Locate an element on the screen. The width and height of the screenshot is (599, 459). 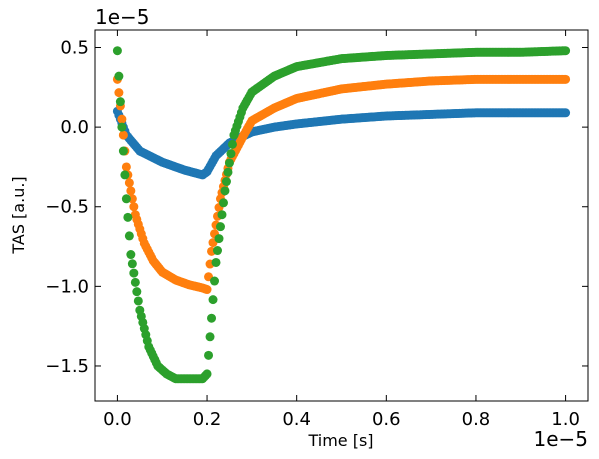
y-offset-text: 1e−5 is located at coordinates (122, 17).